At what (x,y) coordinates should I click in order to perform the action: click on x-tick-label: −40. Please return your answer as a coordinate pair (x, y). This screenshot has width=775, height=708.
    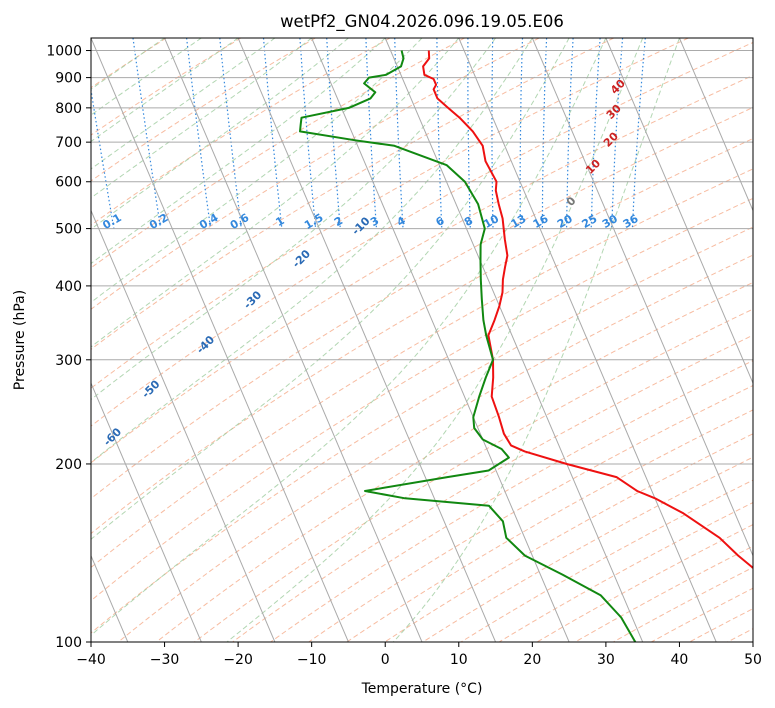
    Looking at the image, I should click on (91, 660).